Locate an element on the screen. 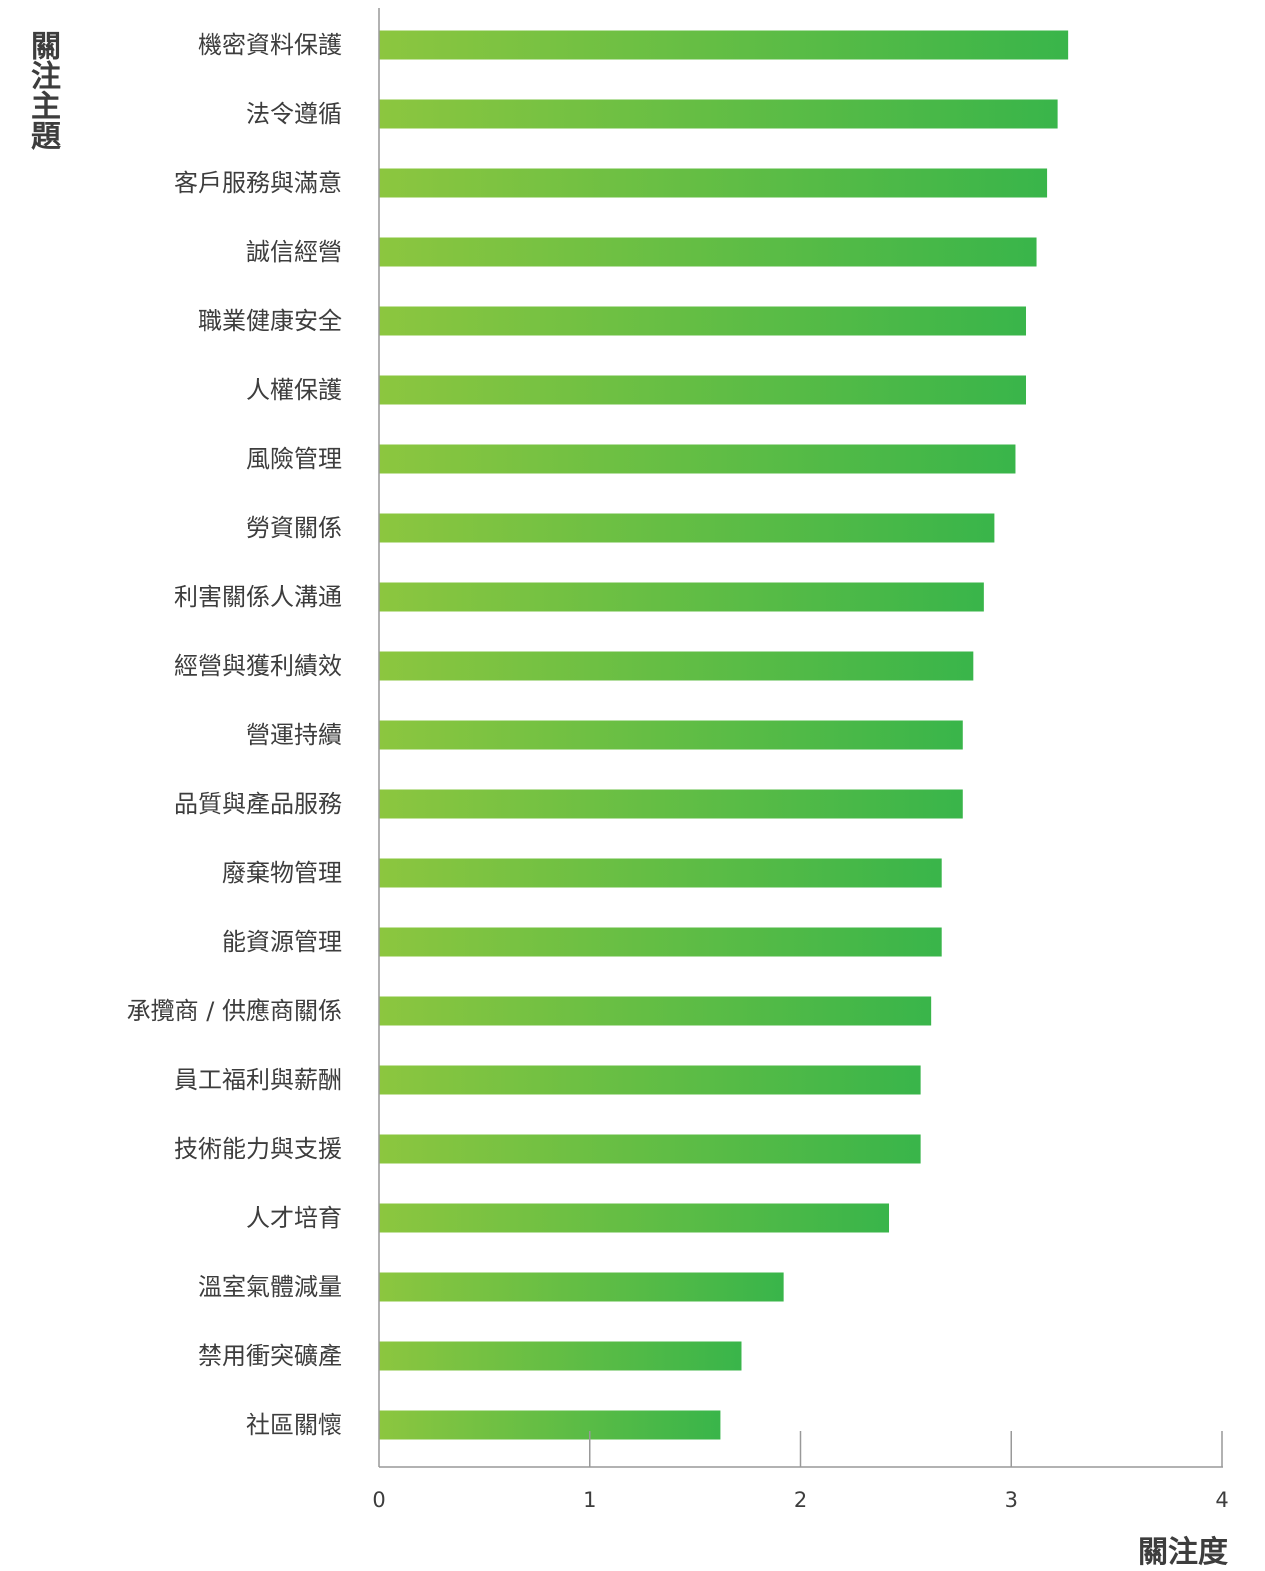  category-label: 能資源管理 is located at coordinates (282, 942).